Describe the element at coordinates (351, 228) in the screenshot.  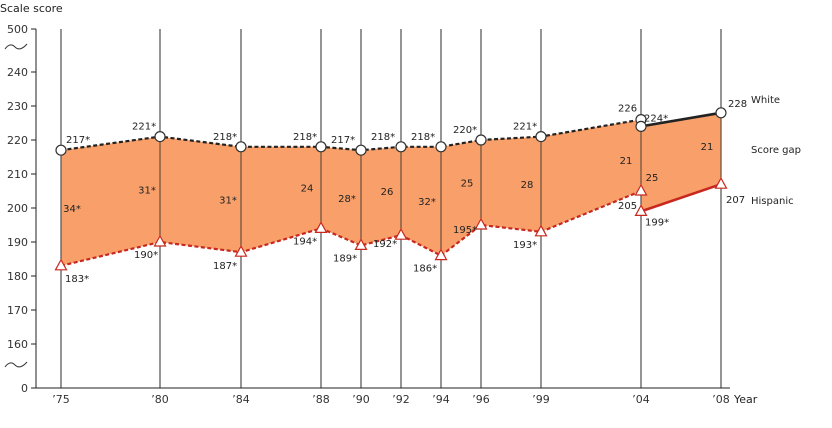
I see `hispanic-dashed-line` at that location.